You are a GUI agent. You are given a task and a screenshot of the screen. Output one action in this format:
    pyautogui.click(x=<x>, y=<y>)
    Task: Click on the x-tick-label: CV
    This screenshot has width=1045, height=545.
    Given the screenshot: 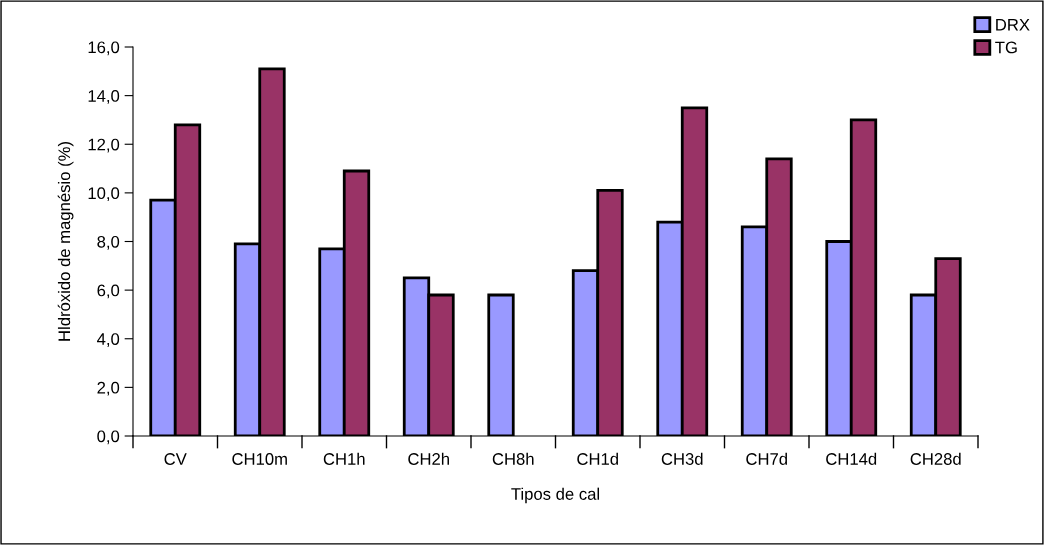 What is the action you would take?
    pyautogui.click(x=175, y=459)
    